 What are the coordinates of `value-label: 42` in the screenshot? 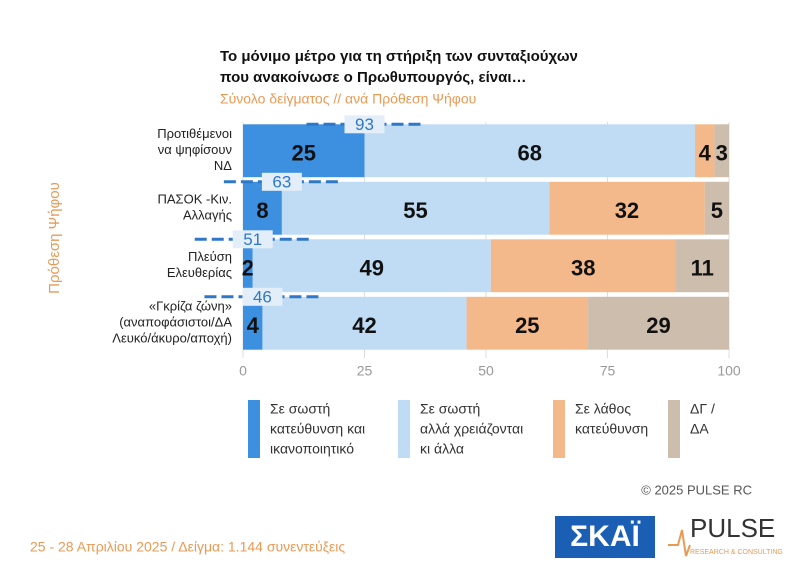 It's located at (364, 325).